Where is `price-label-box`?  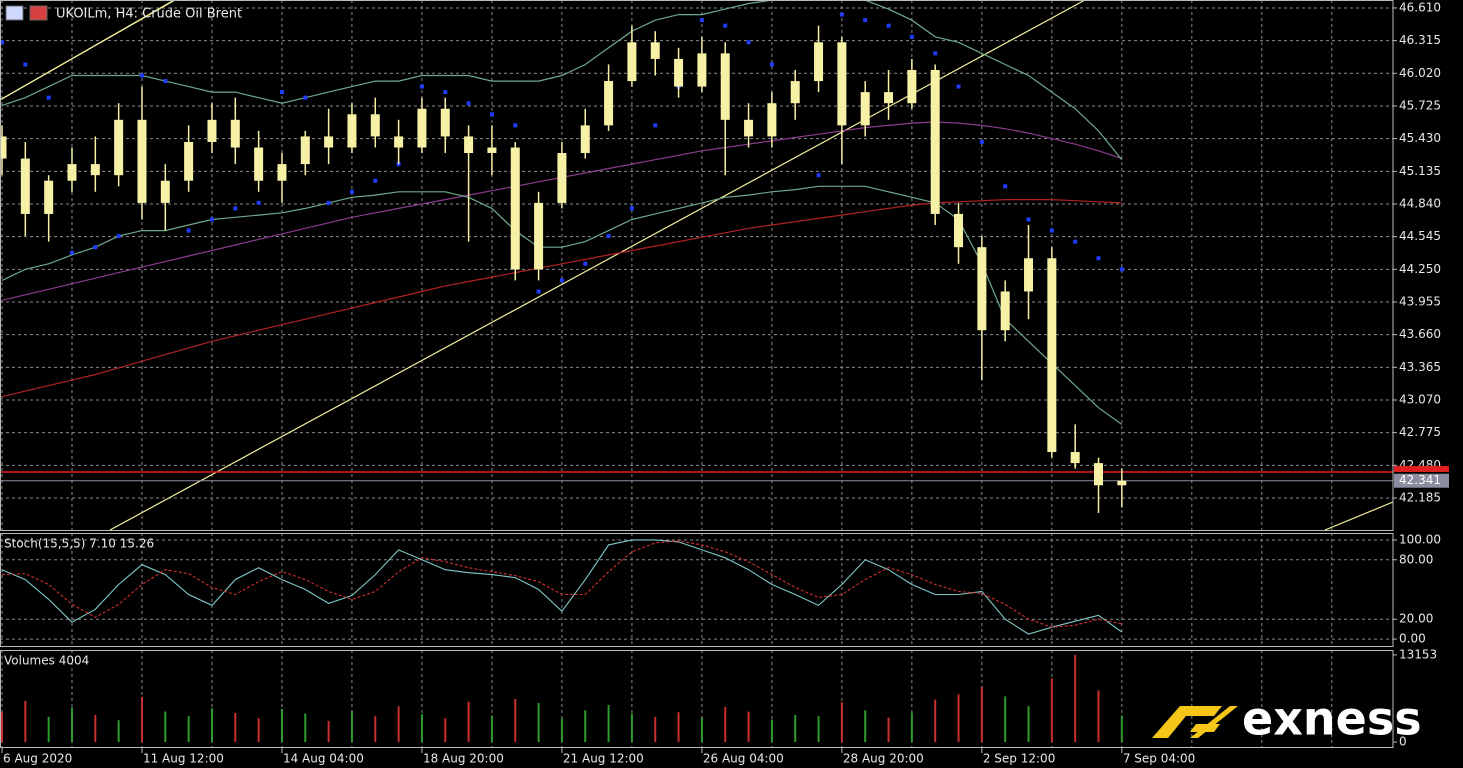
price-label-box is located at coordinates (1421, 480).